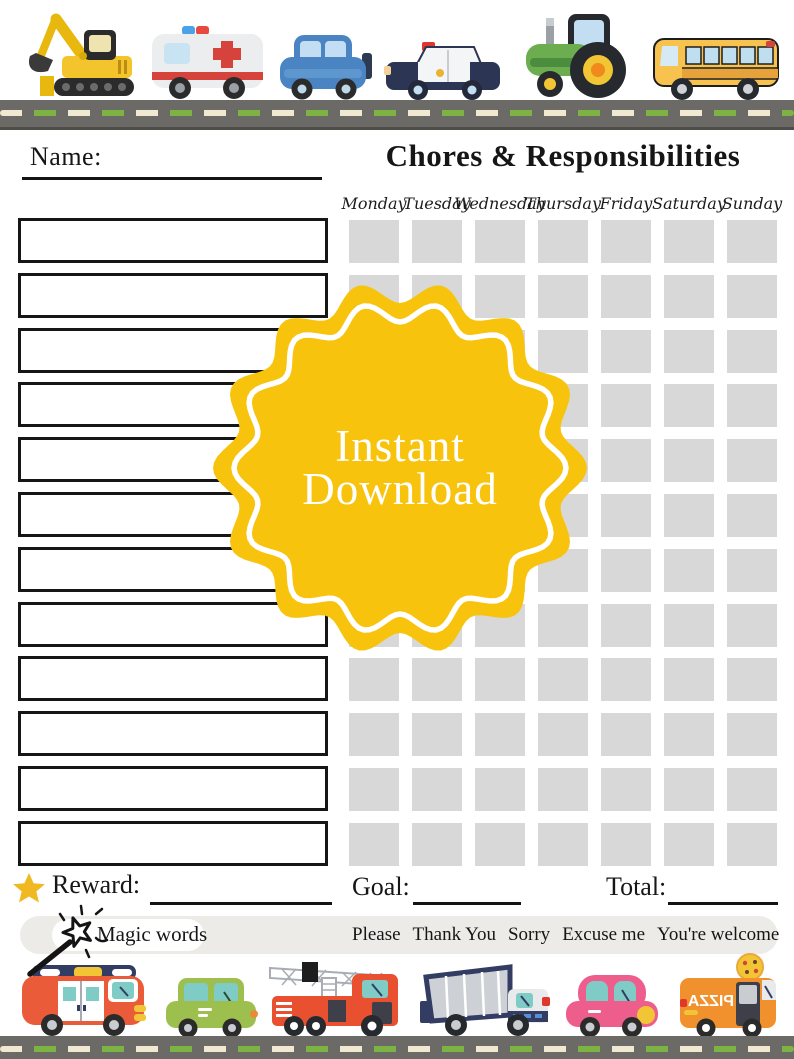  Describe the element at coordinates (84, 1000) in the screenshot. I see `rescue-van-icon` at that location.